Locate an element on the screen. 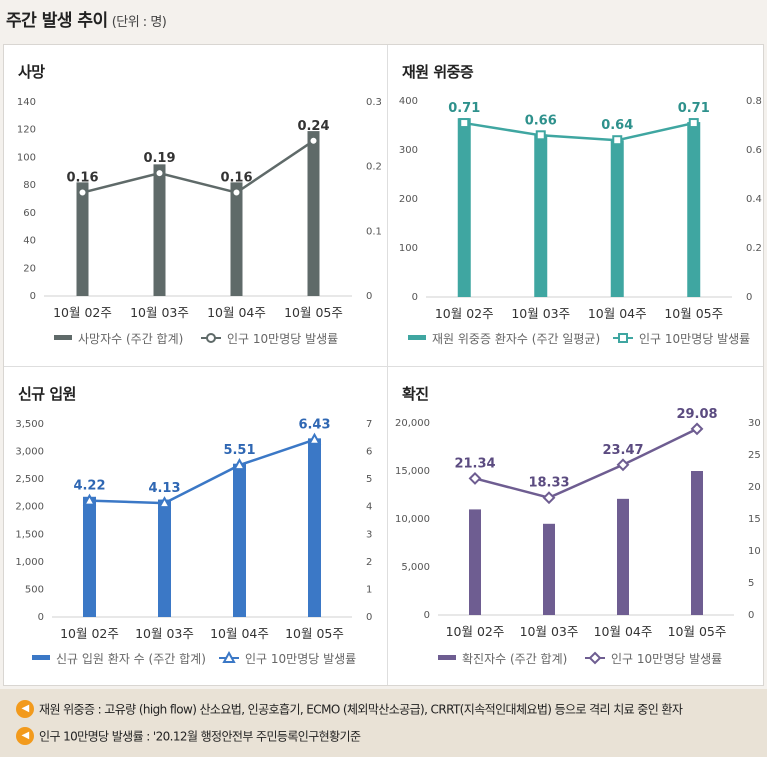  y-tick-label: 5,000 is located at coordinates (415, 567).